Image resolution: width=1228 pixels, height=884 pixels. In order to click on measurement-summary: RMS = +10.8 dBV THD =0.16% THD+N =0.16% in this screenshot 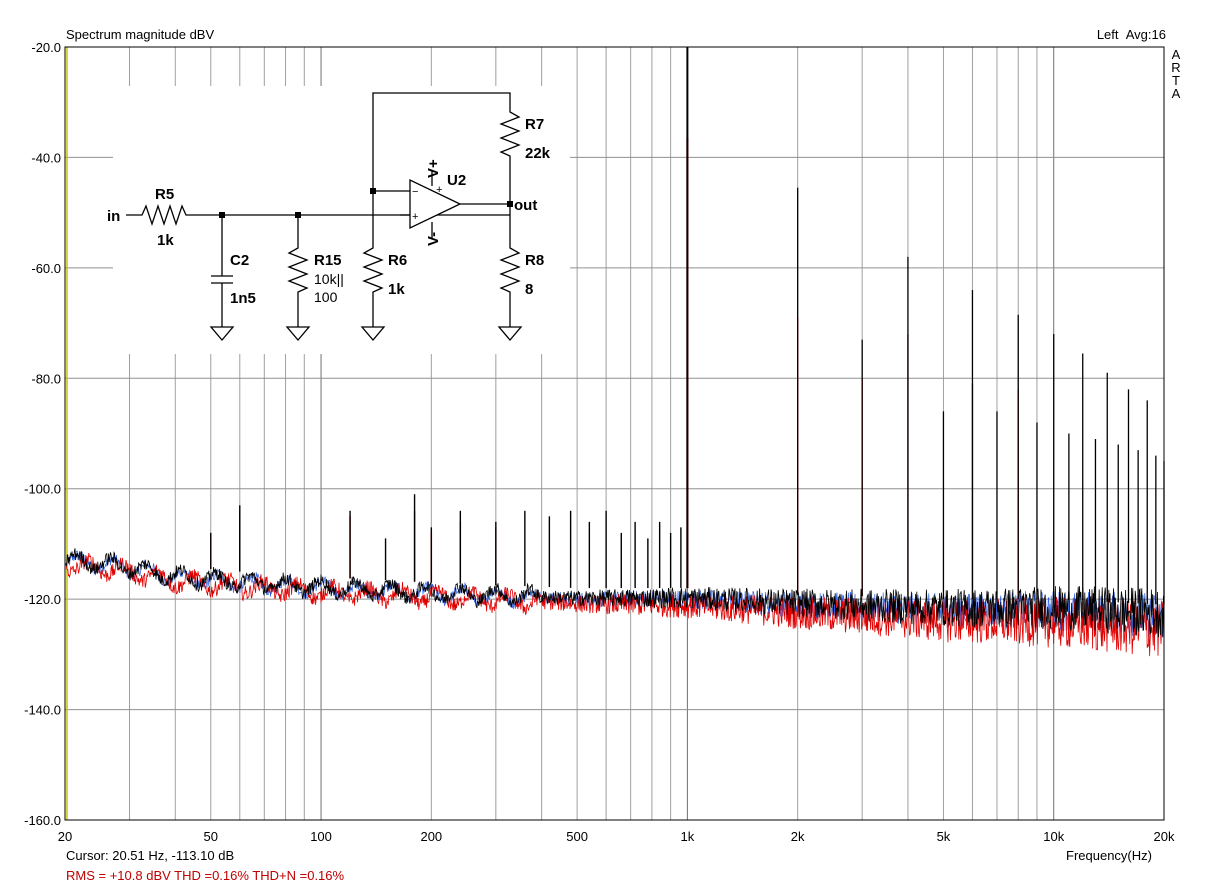, I will do `click(205, 875)`.